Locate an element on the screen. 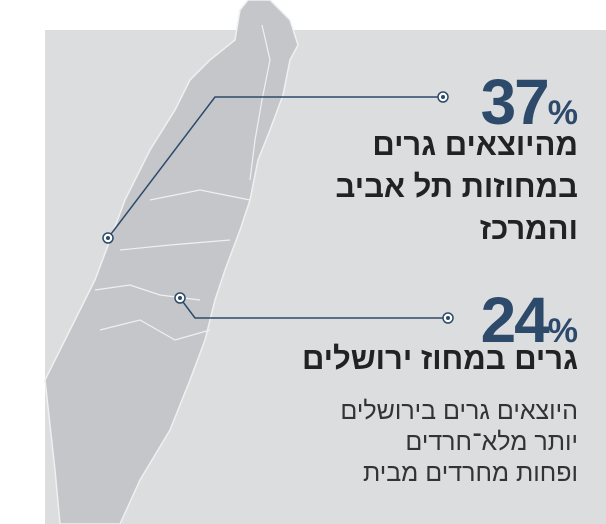 The height and width of the screenshot is (524, 606). stat-text: מהיוצאים גרים במחוזות תל אביב והמרכז is located at coordinates (457, 187).